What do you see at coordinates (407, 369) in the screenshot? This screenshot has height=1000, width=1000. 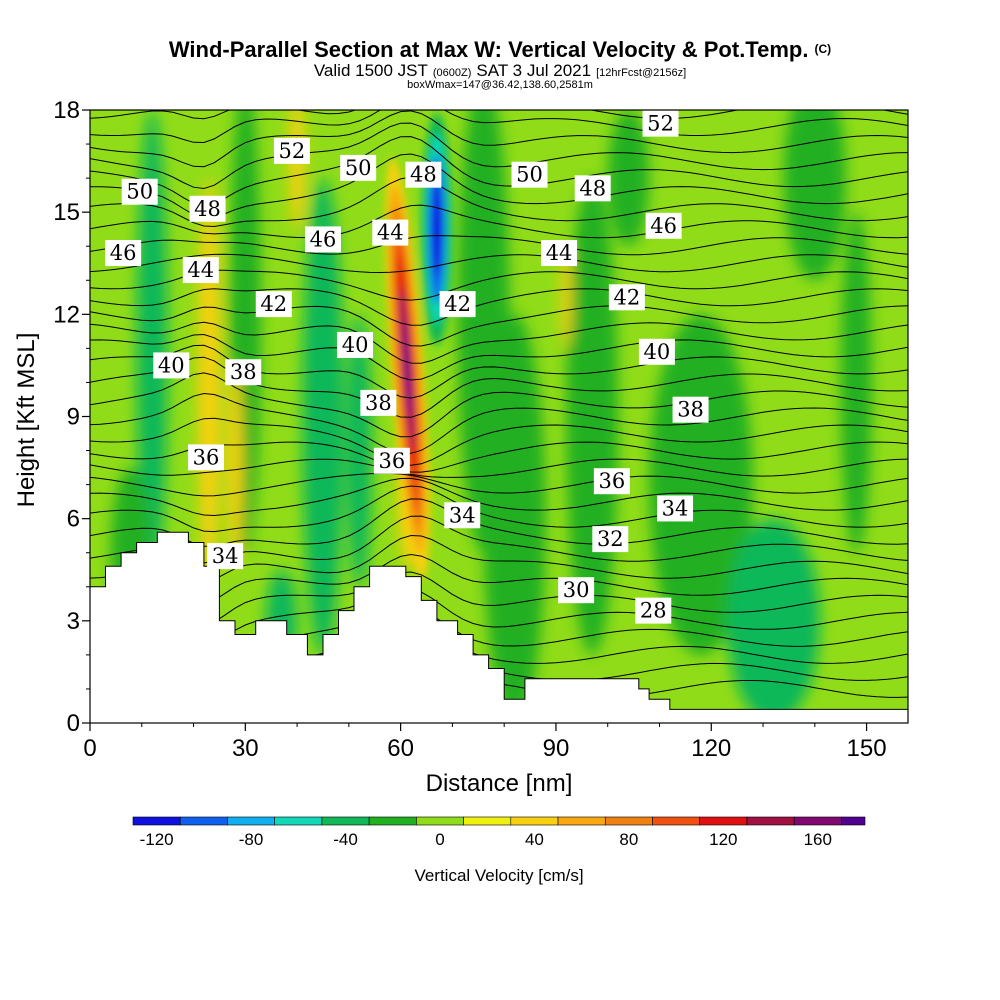 I see `updraft-core` at bounding box center [407, 369].